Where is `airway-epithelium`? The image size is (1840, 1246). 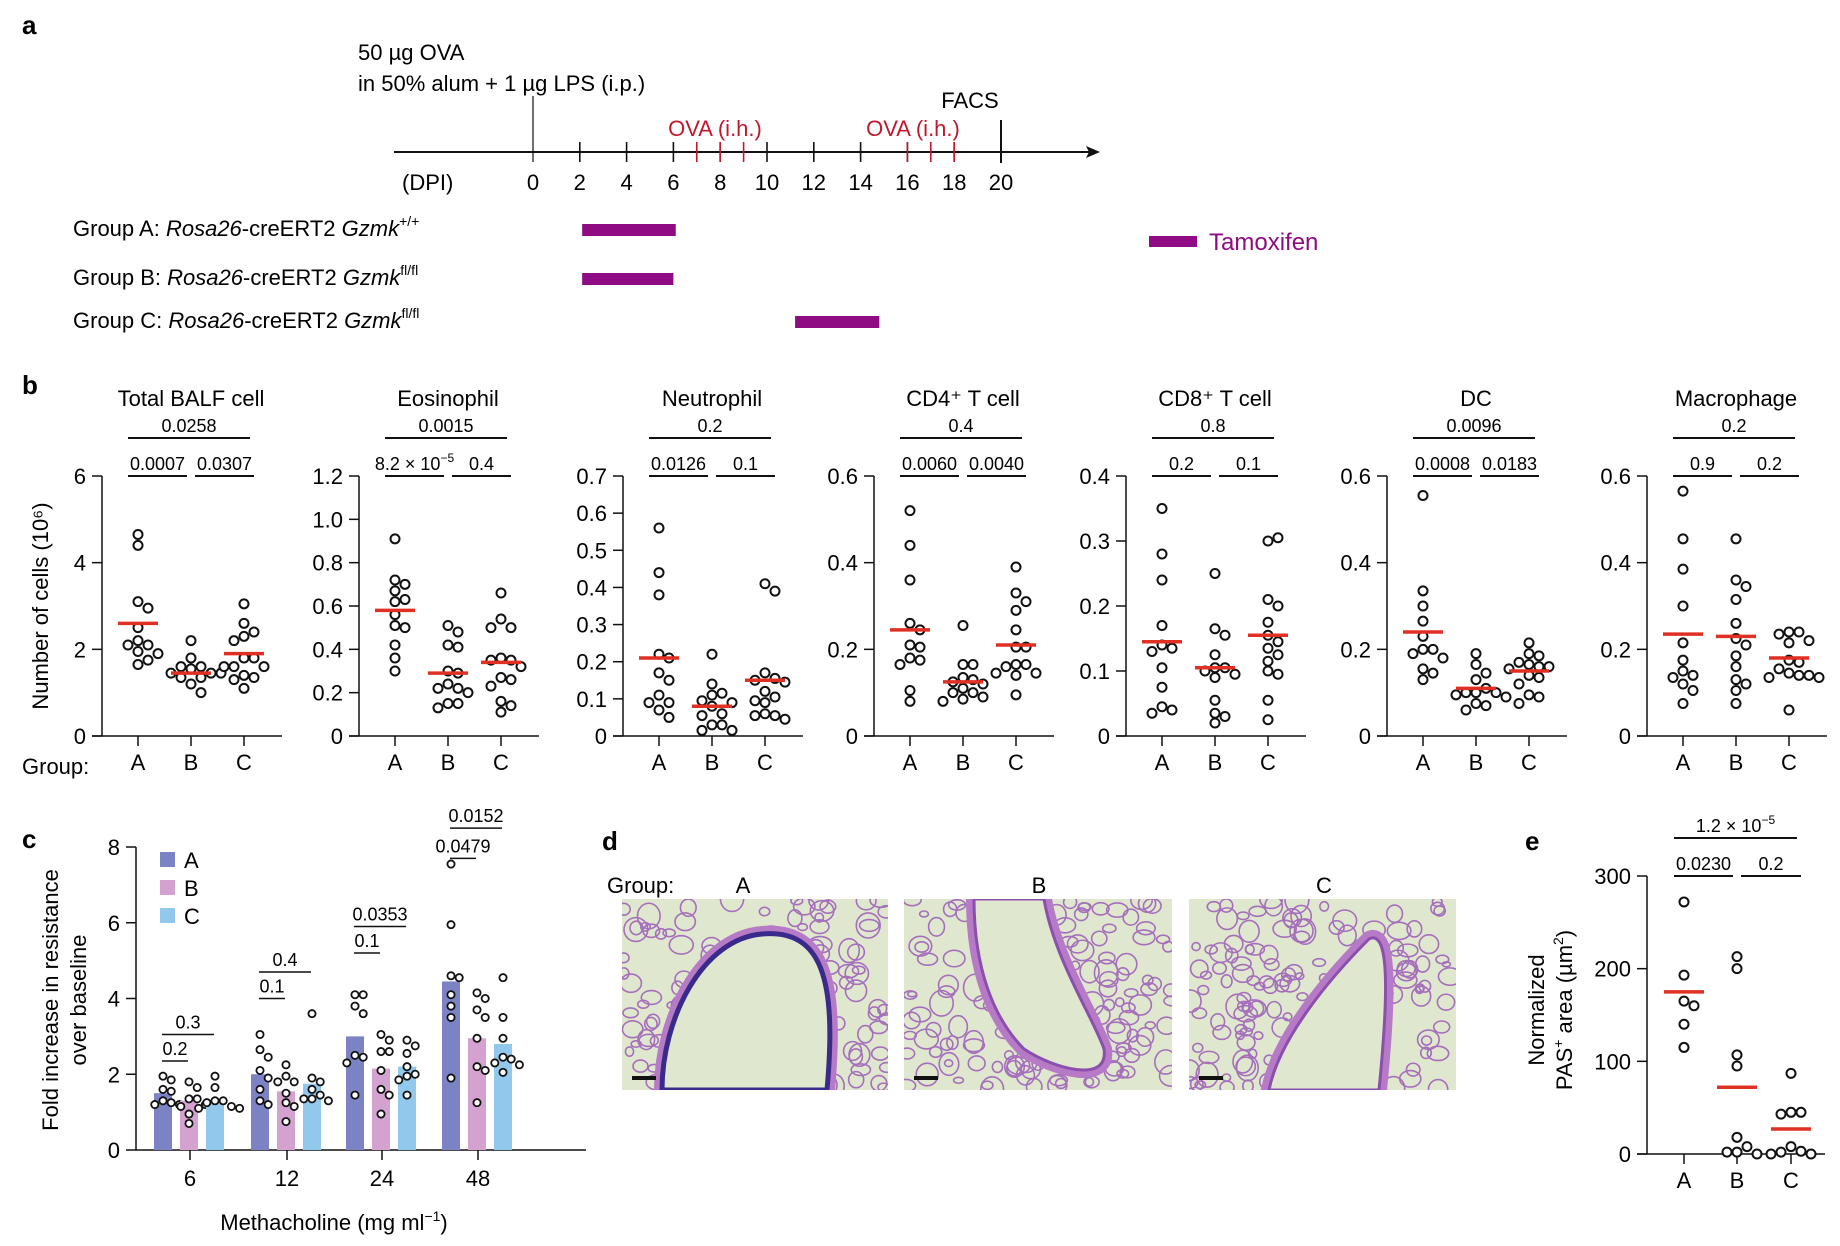
airway-epithelium is located at coordinates (1327, 1013).